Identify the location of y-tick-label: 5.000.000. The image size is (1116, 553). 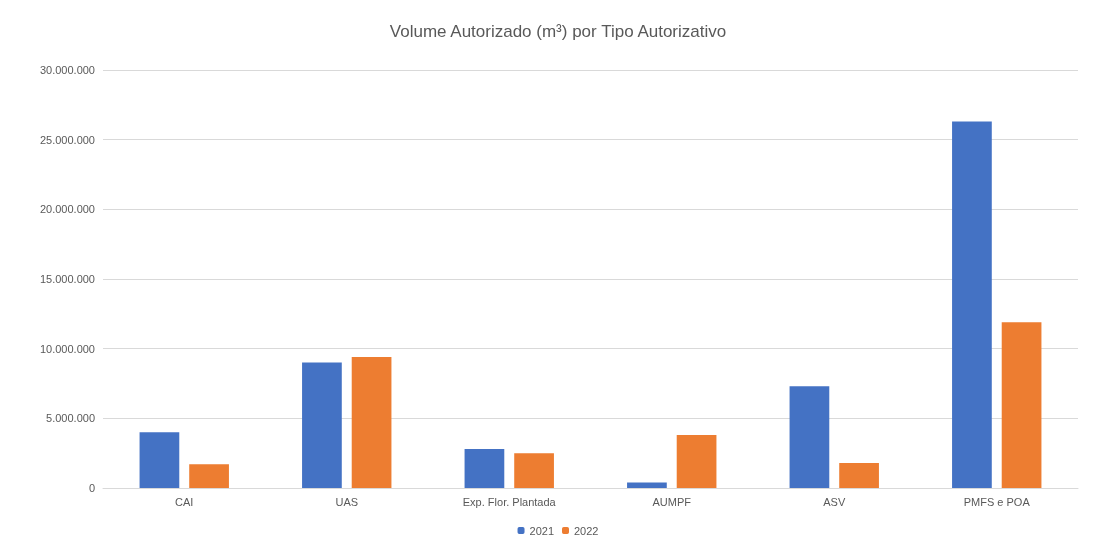
(70, 418).